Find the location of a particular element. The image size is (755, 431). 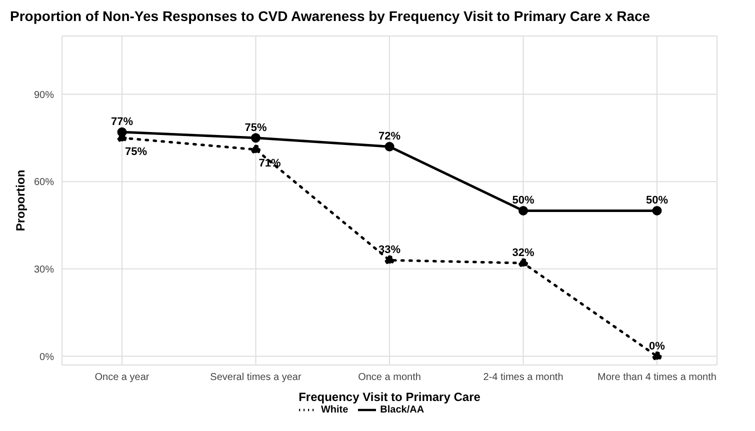

data-label: 32% is located at coordinates (523, 253).